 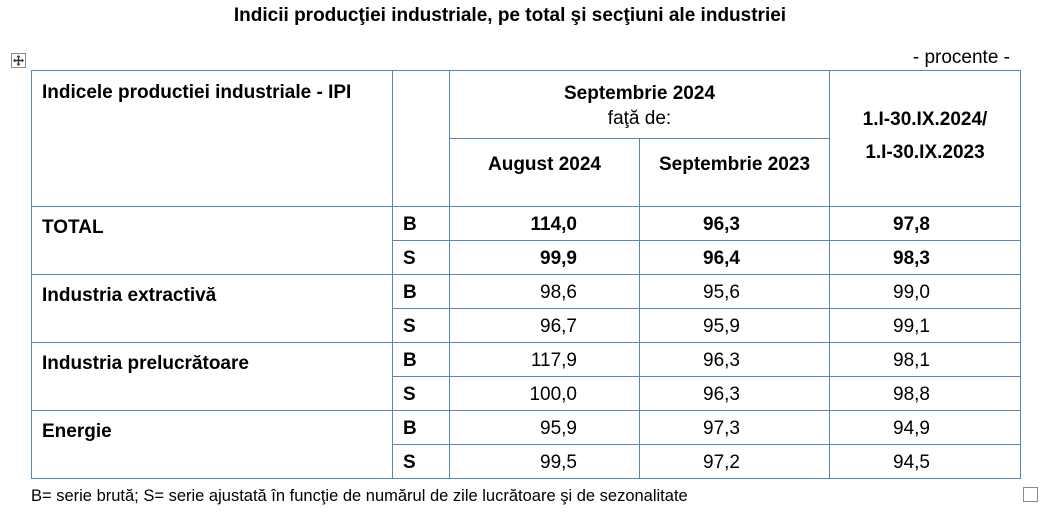 I want to click on header-month: Septembrie 2024, so click(x=639, y=93).